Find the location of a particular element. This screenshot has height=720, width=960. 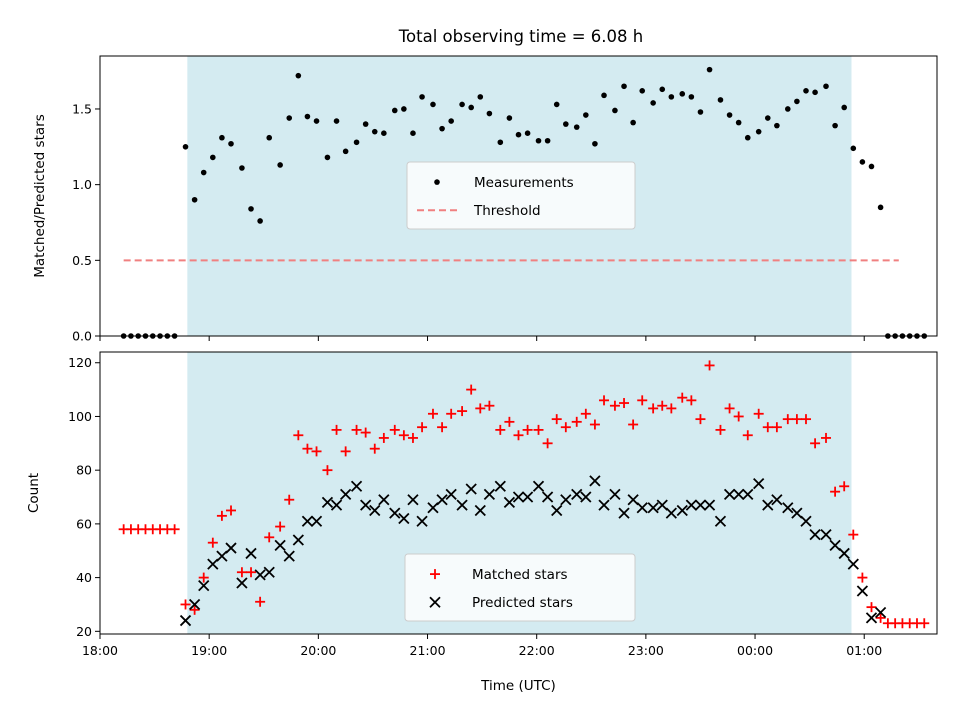

legend-predicted-label: Predicted stars is located at coordinates (522, 603).